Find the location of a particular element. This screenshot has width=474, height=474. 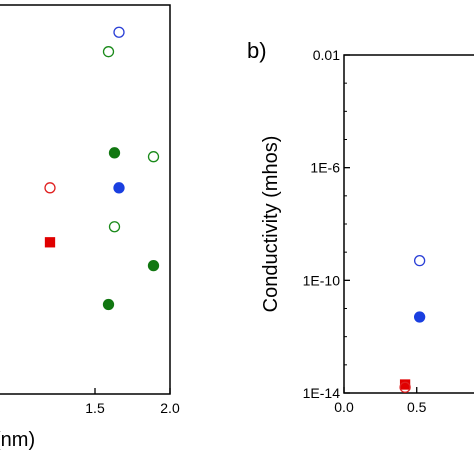

panel-a-x-axis: 1.5 2.0 is located at coordinates (132, 402).